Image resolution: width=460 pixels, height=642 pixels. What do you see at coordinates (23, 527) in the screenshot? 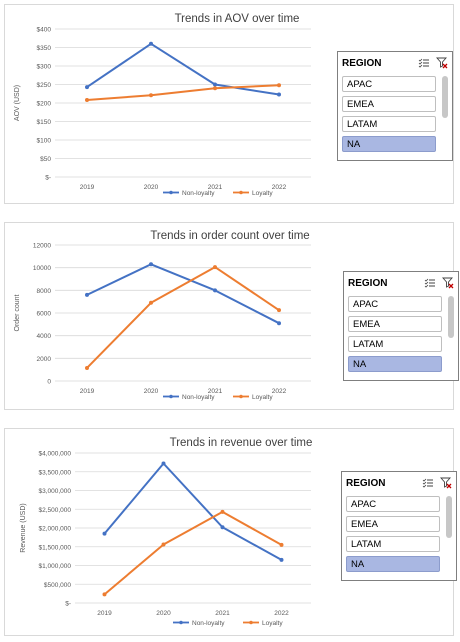
I see `y-axis-label: Revenue (USD)` at bounding box center [23, 527].